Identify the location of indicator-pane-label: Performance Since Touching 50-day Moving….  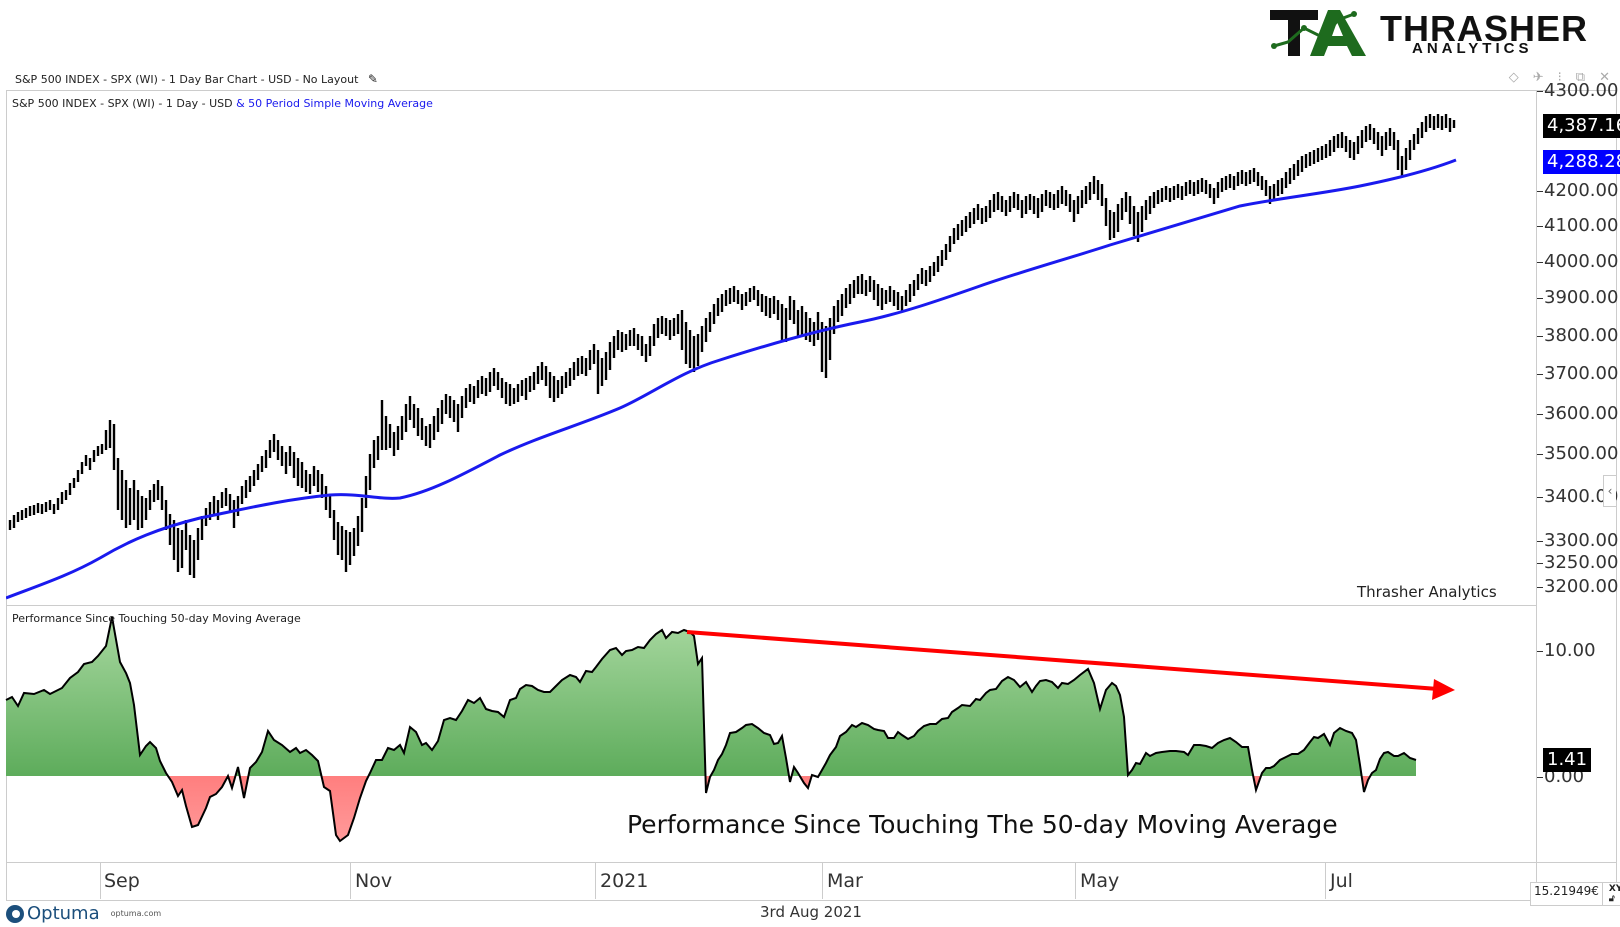
(156, 618).